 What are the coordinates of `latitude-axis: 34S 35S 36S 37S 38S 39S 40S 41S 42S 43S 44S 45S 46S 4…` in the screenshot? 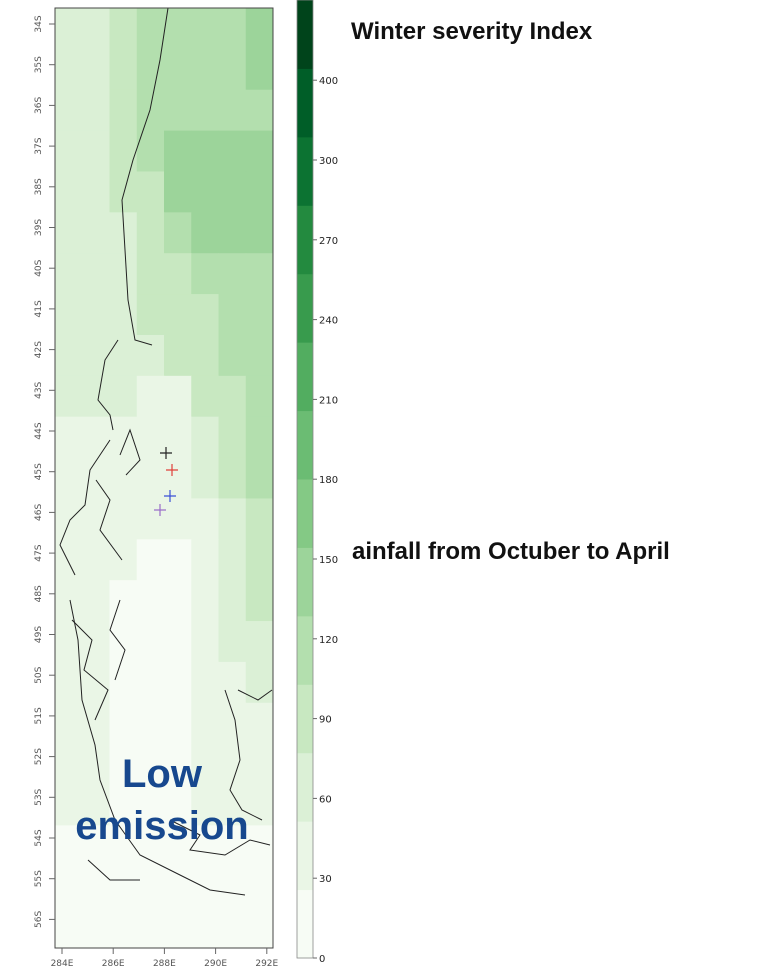 It's located at (44, 471).